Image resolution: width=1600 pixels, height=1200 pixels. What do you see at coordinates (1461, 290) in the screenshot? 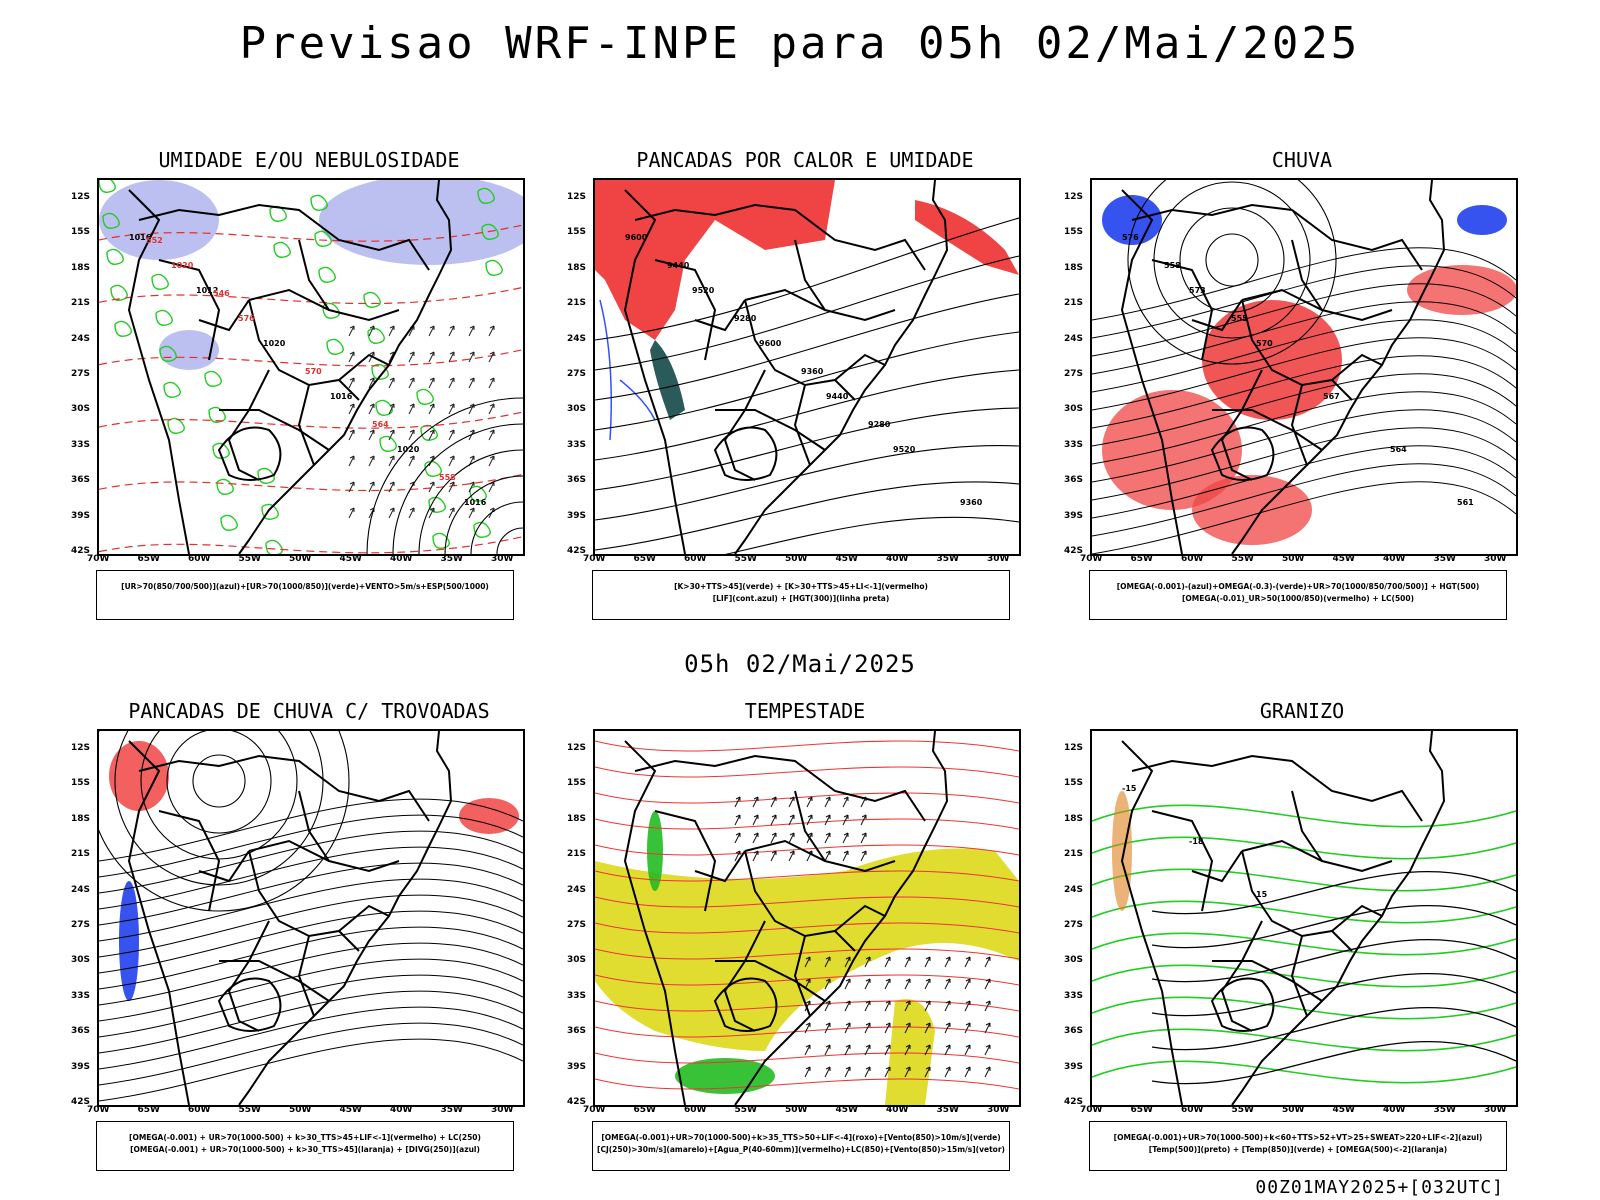
I see `rain-red-area` at bounding box center [1461, 290].